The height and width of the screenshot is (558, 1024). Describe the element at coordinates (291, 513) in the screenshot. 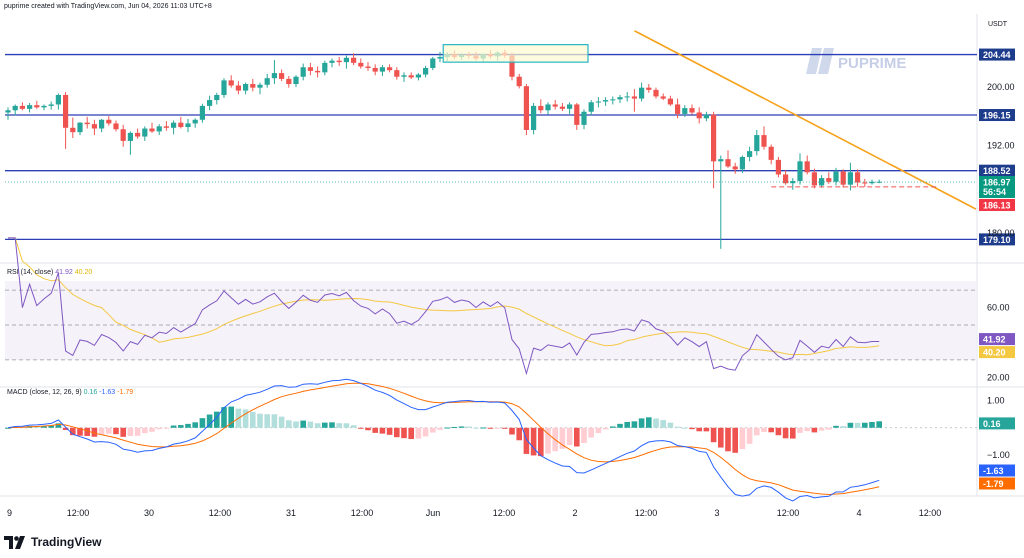

I see `time-tick-label: 31` at that location.